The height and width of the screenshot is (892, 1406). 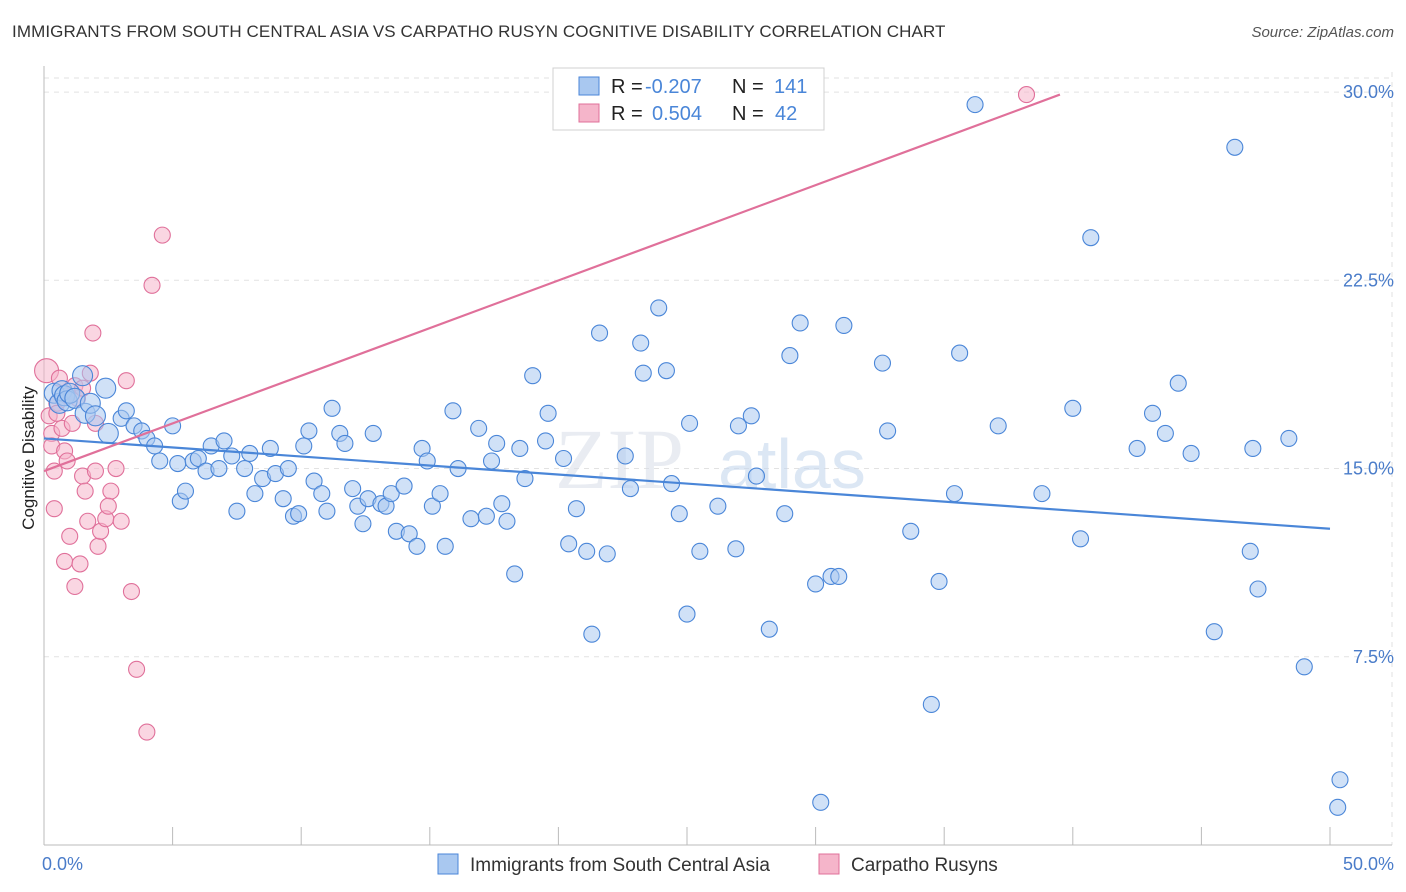 I want to click on x-tick-label-0: 0.0%, so click(x=62, y=864).